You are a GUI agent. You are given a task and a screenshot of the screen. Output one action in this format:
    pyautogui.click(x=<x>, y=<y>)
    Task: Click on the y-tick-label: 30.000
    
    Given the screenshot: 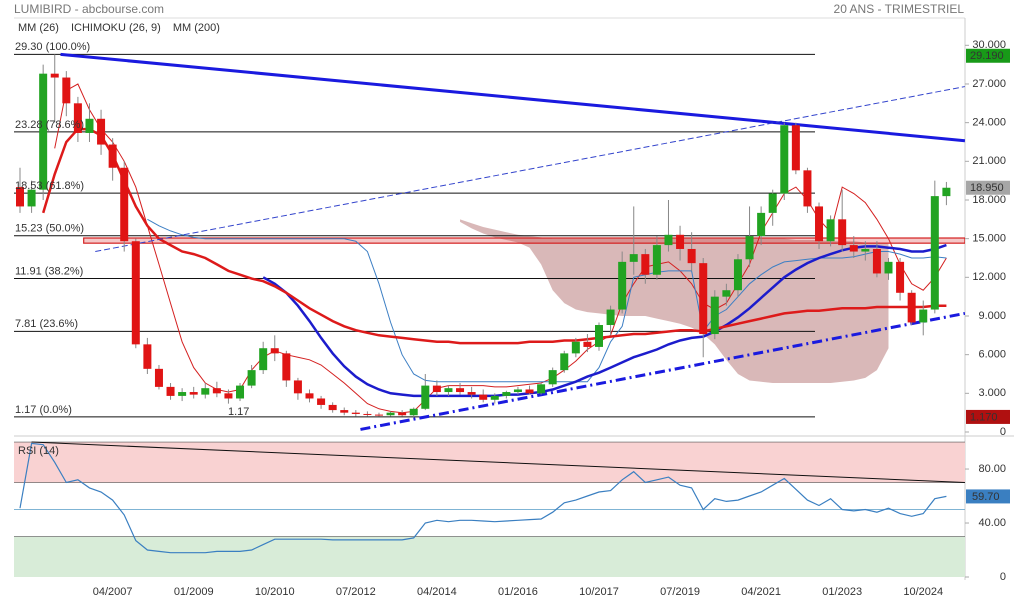 What is the action you would take?
    pyautogui.click(x=989, y=45)
    